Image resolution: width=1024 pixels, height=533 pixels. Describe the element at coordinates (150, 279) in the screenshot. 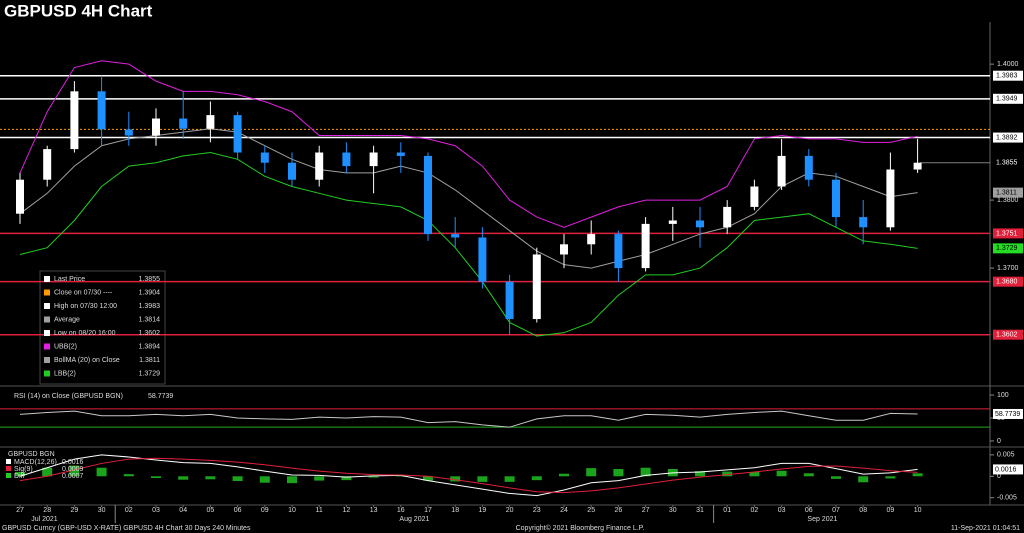

I see `legend-value: 1.3855` at that location.